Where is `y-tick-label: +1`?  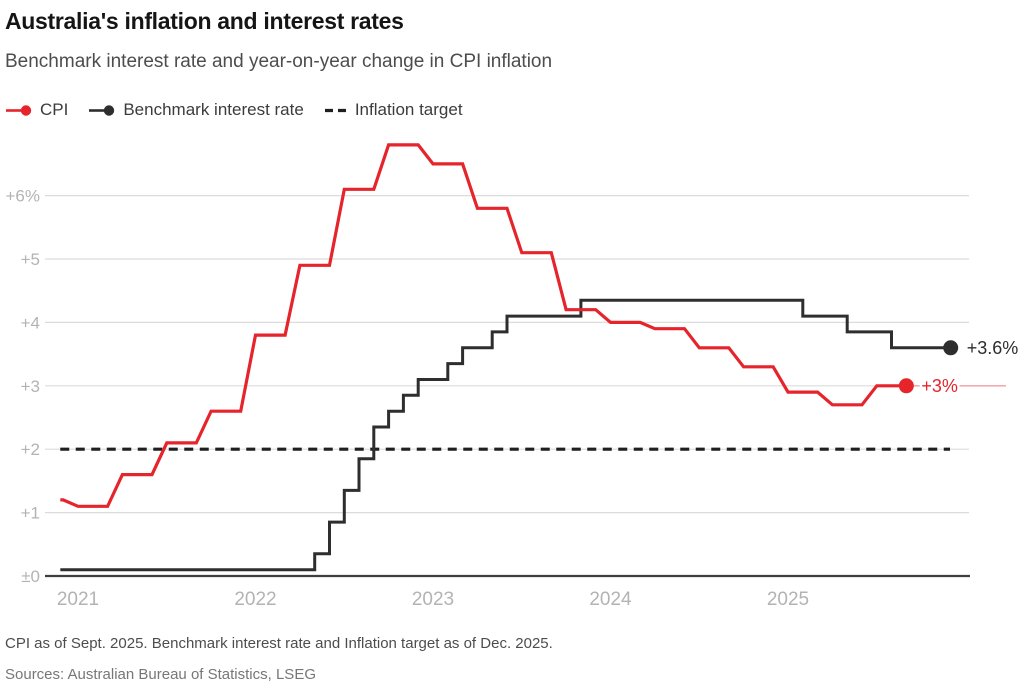 y-tick-label: +1 is located at coordinates (30, 513).